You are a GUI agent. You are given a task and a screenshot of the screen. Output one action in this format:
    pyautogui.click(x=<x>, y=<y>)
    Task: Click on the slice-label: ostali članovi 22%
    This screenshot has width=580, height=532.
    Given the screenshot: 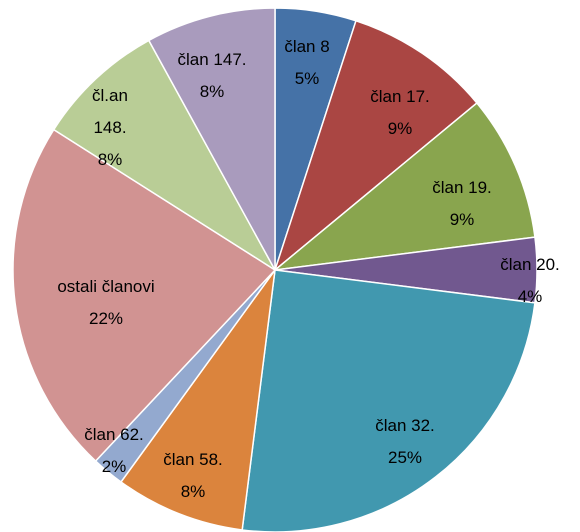 What is the action you would take?
    pyautogui.click(x=106, y=303)
    